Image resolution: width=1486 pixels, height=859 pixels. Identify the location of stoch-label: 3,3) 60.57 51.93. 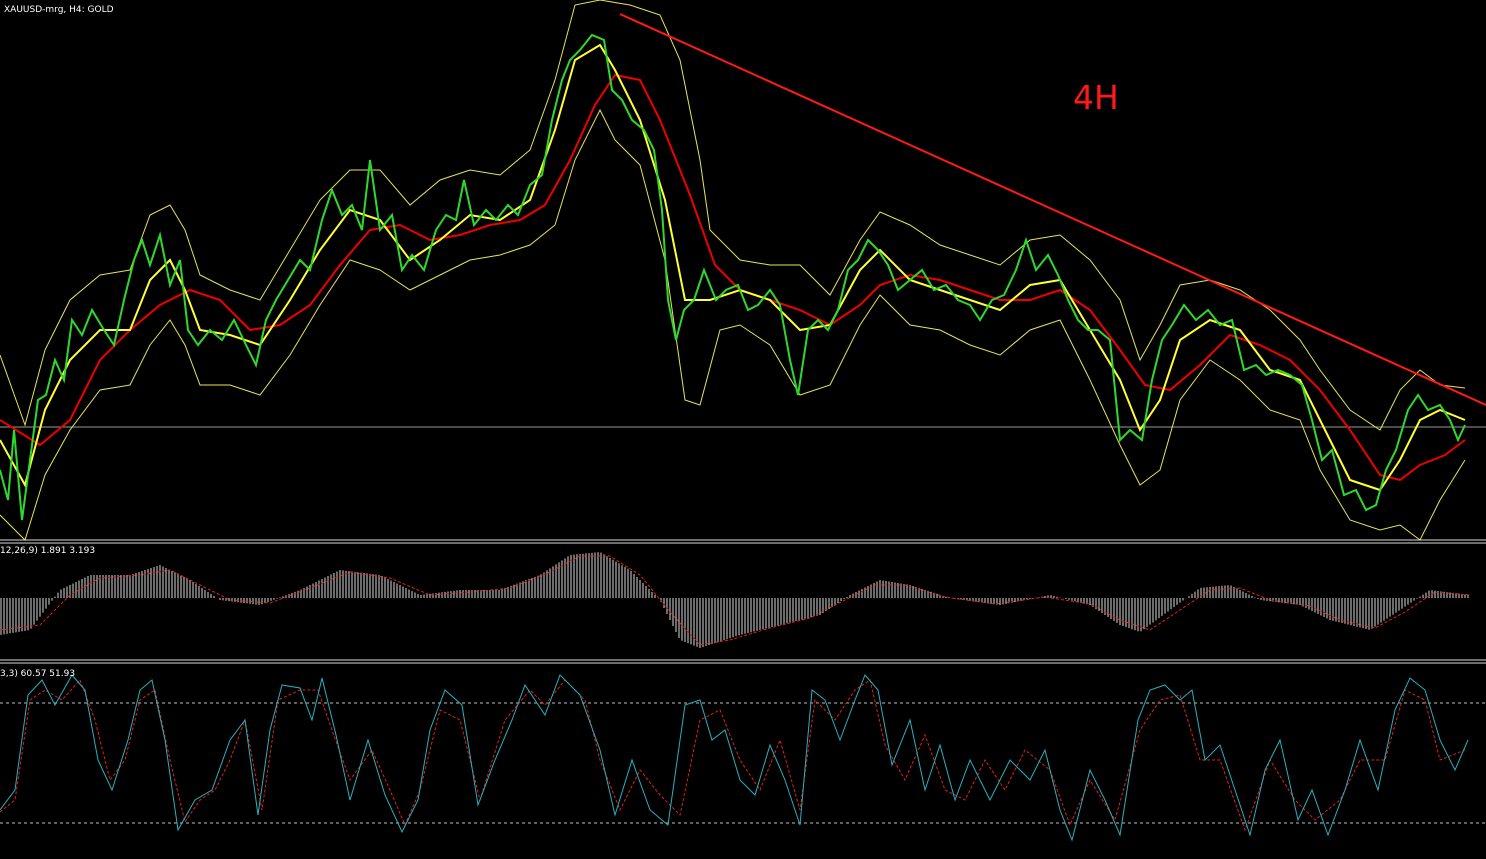
(37, 674).